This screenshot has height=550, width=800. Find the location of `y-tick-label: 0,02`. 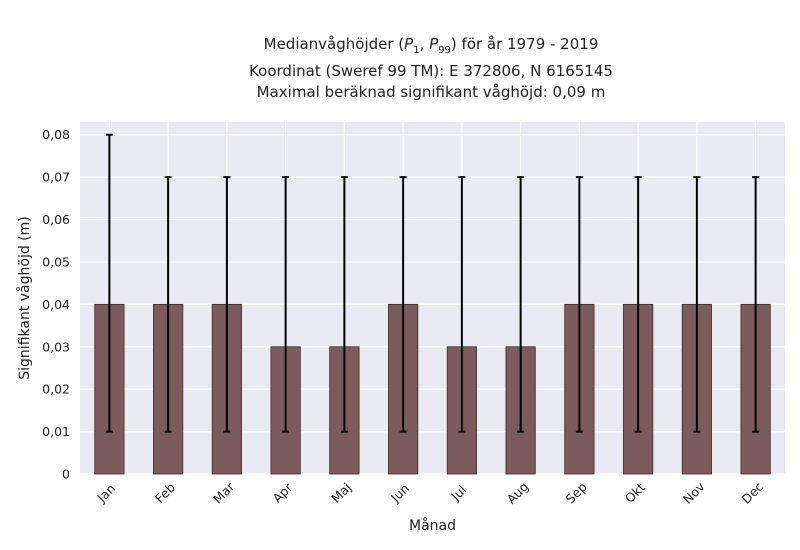

y-tick-label: 0,02 is located at coordinates (56, 389).